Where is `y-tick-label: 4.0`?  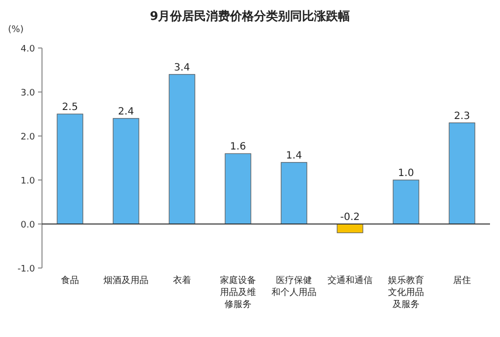
y-tick-label: 4.0 is located at coordinates (28, 49).